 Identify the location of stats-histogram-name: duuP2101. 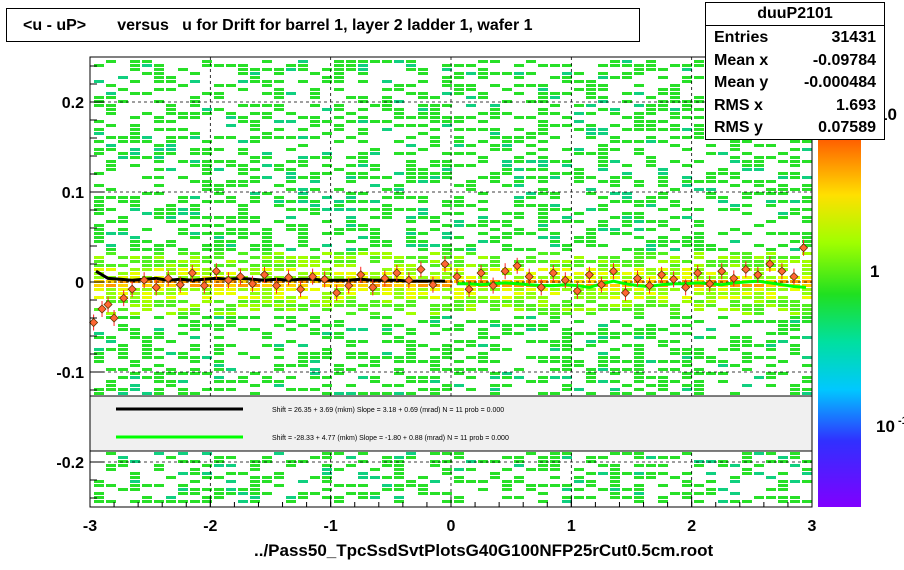
(795, 14).